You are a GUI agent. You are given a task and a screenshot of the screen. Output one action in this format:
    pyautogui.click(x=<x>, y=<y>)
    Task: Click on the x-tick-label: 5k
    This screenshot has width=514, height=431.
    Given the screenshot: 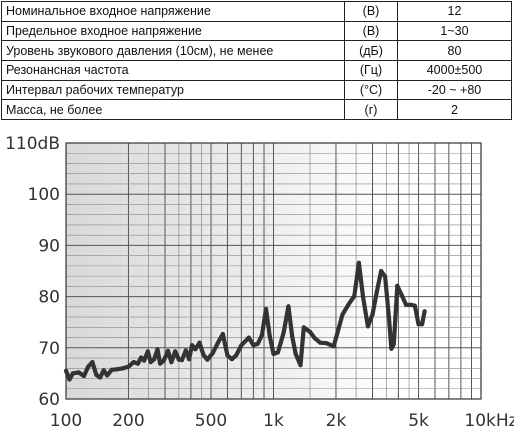 What is the action you would take?
    pyautogui.click(x=418, y=421)
    